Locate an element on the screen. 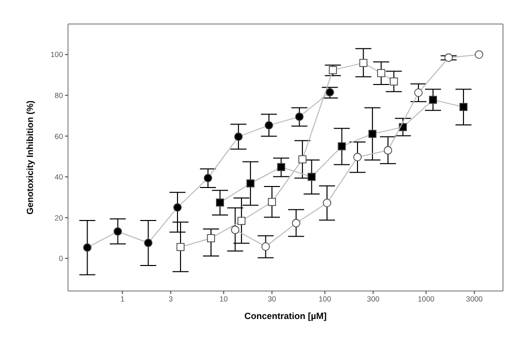  y-axis-title: Genotoxicity Inhibition (%) is located at coordinates (30, 157).